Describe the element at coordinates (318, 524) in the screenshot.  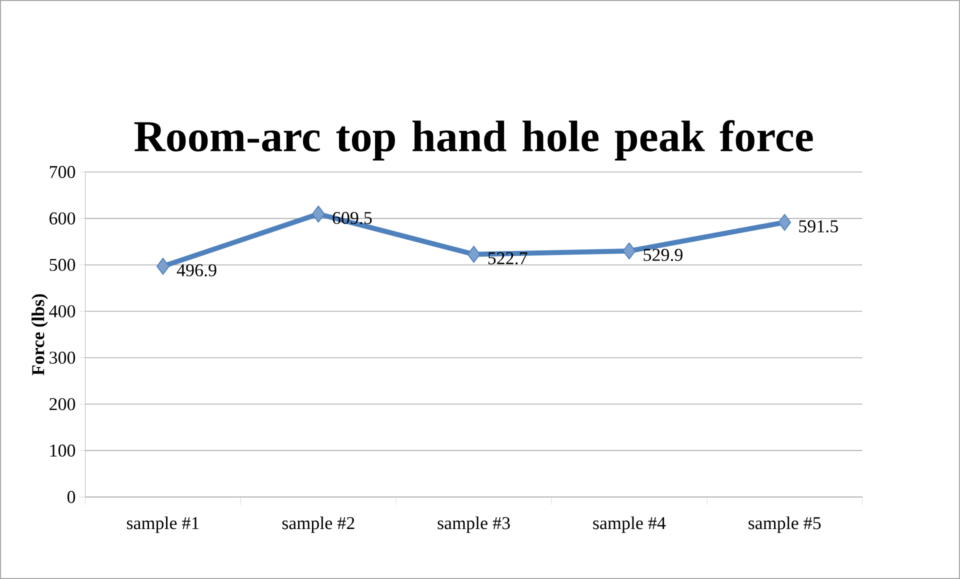
I see `x-tick-label: sample #2` at that location.